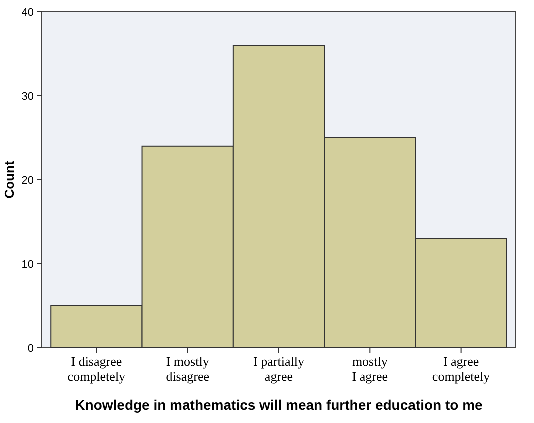 The image size is (534, 423). What do you see at coordinates (188, 369) in the screenshot?
I see `x-tick-label: I mostly disagree` at bounding box center [188, 369].